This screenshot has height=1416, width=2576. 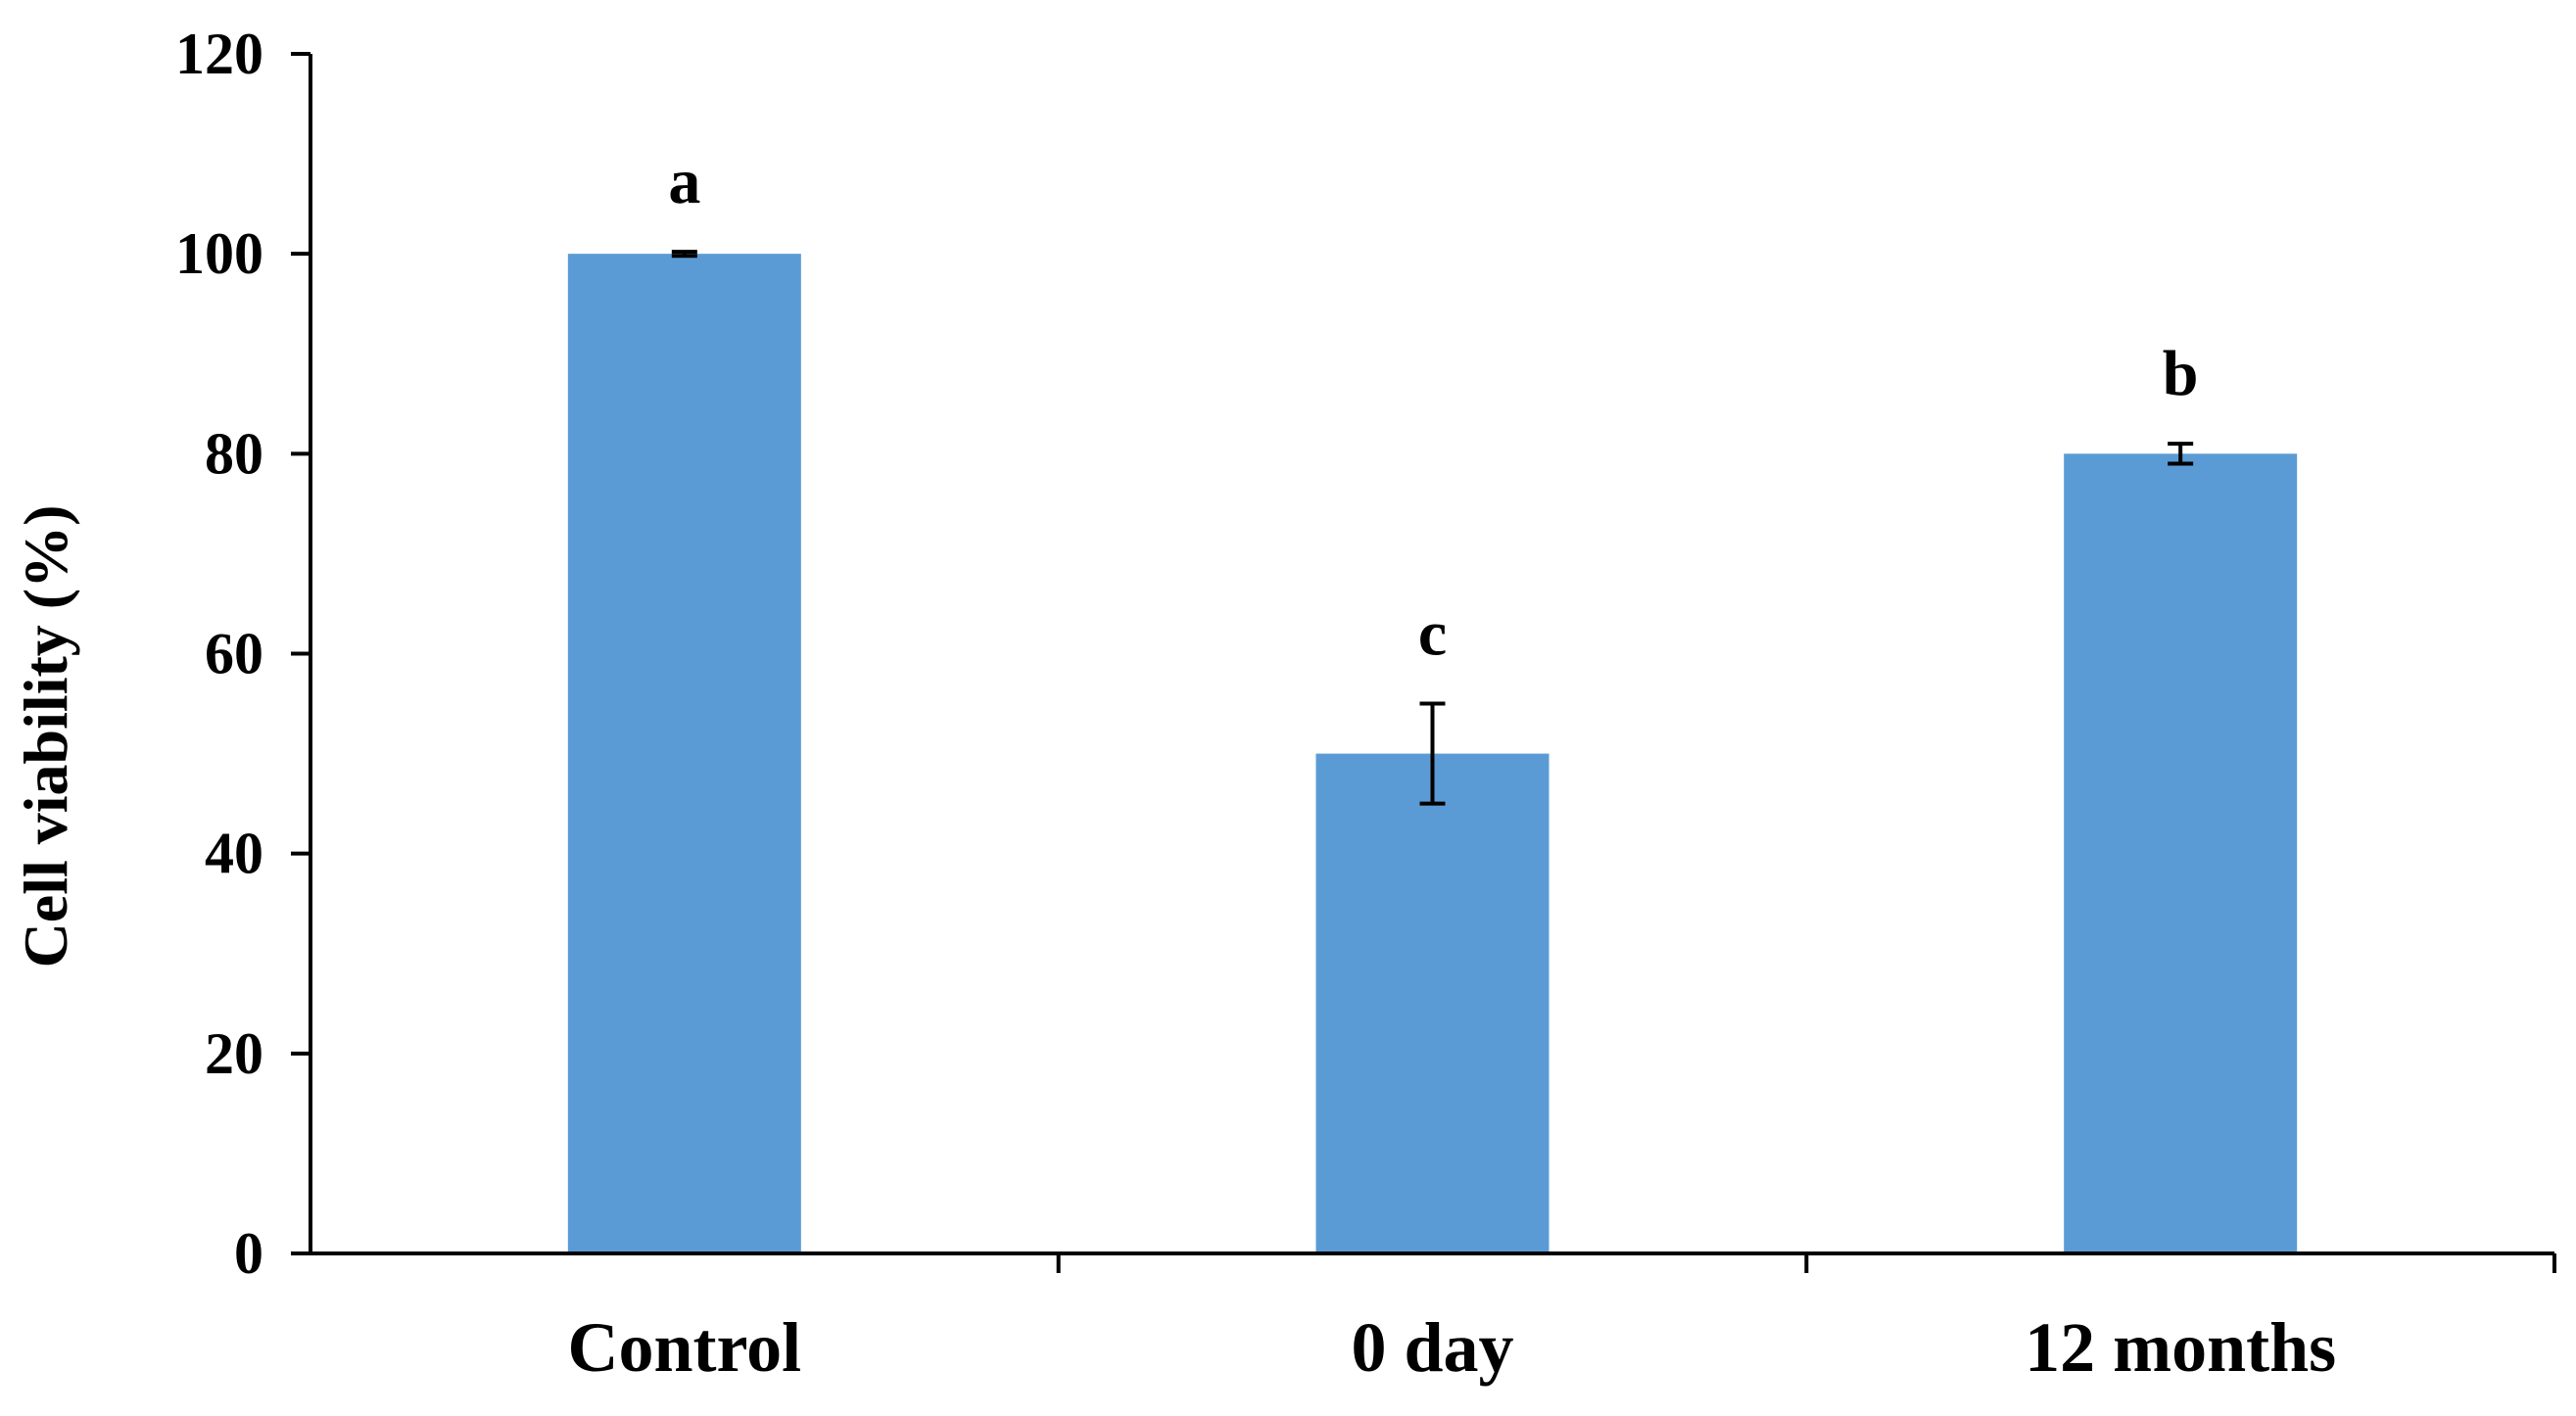 What do you see at coordinates (234, 1053) in the screenshot?
I see `y-tick-label: 20` at bounding box center [234, 1053].